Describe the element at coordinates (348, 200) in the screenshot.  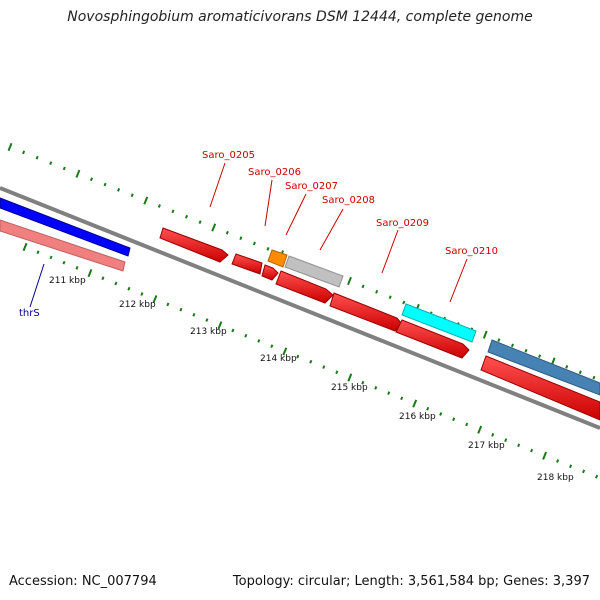
I see `label-saro-0208: Saro_0208` at that location.